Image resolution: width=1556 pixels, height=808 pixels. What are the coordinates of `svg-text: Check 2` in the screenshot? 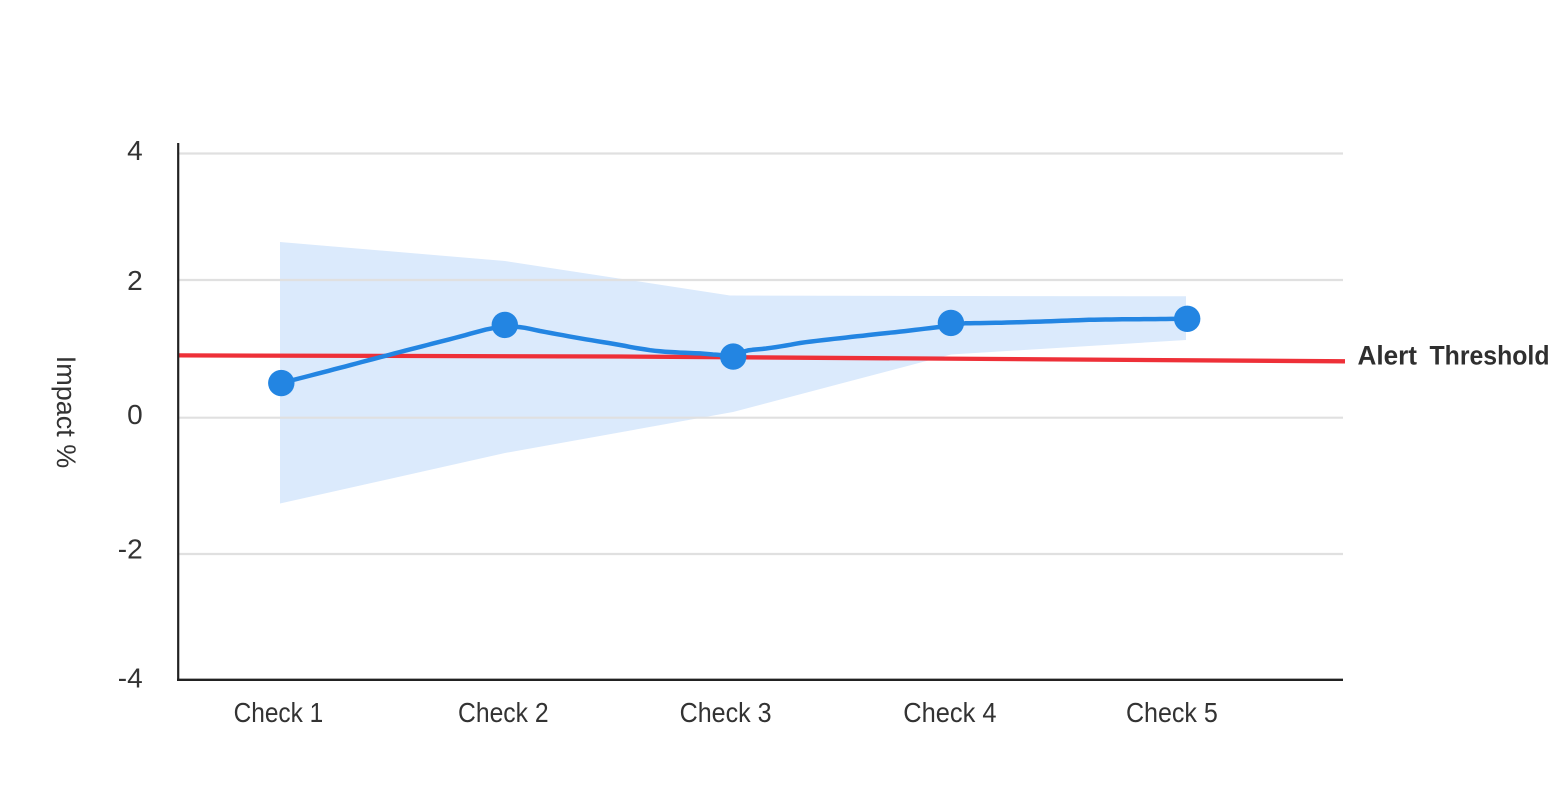 It's located at (503, 712).